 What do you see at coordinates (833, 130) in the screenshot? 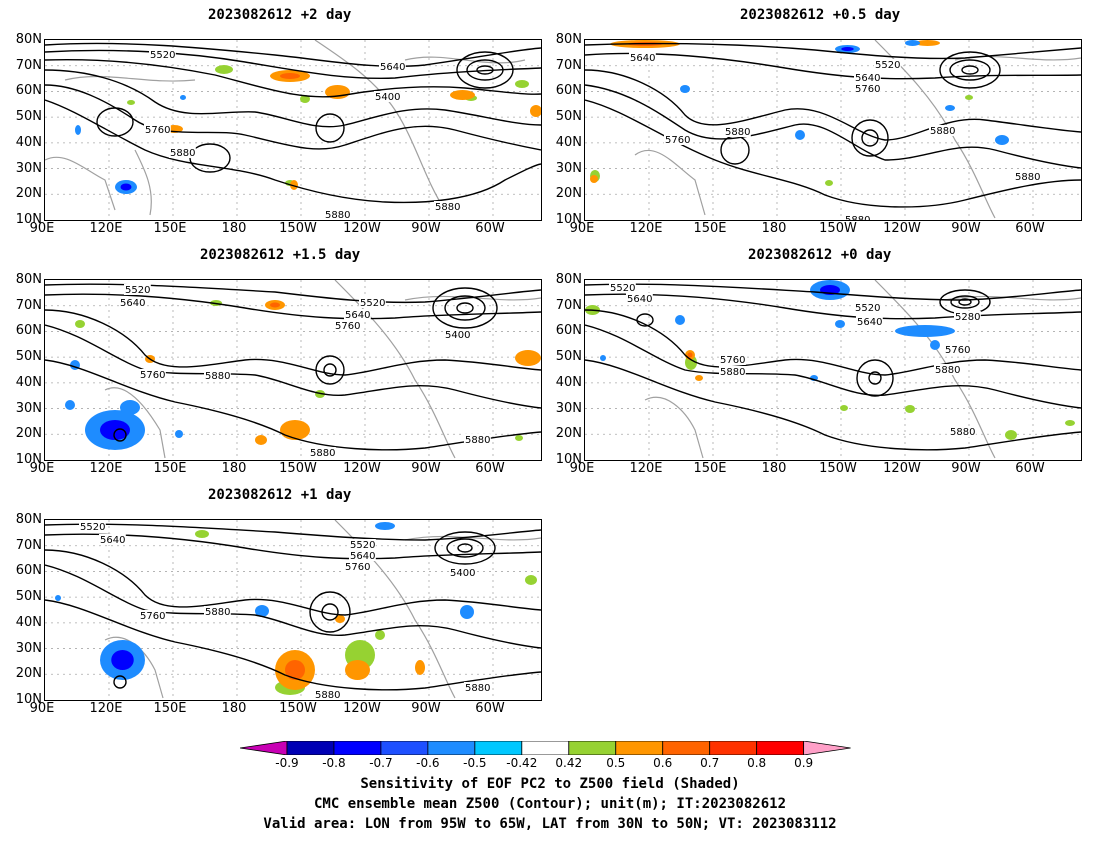
I see `map-panel-plus05: 564055205640576057605880588058805880` at bounding box center [833, 130].